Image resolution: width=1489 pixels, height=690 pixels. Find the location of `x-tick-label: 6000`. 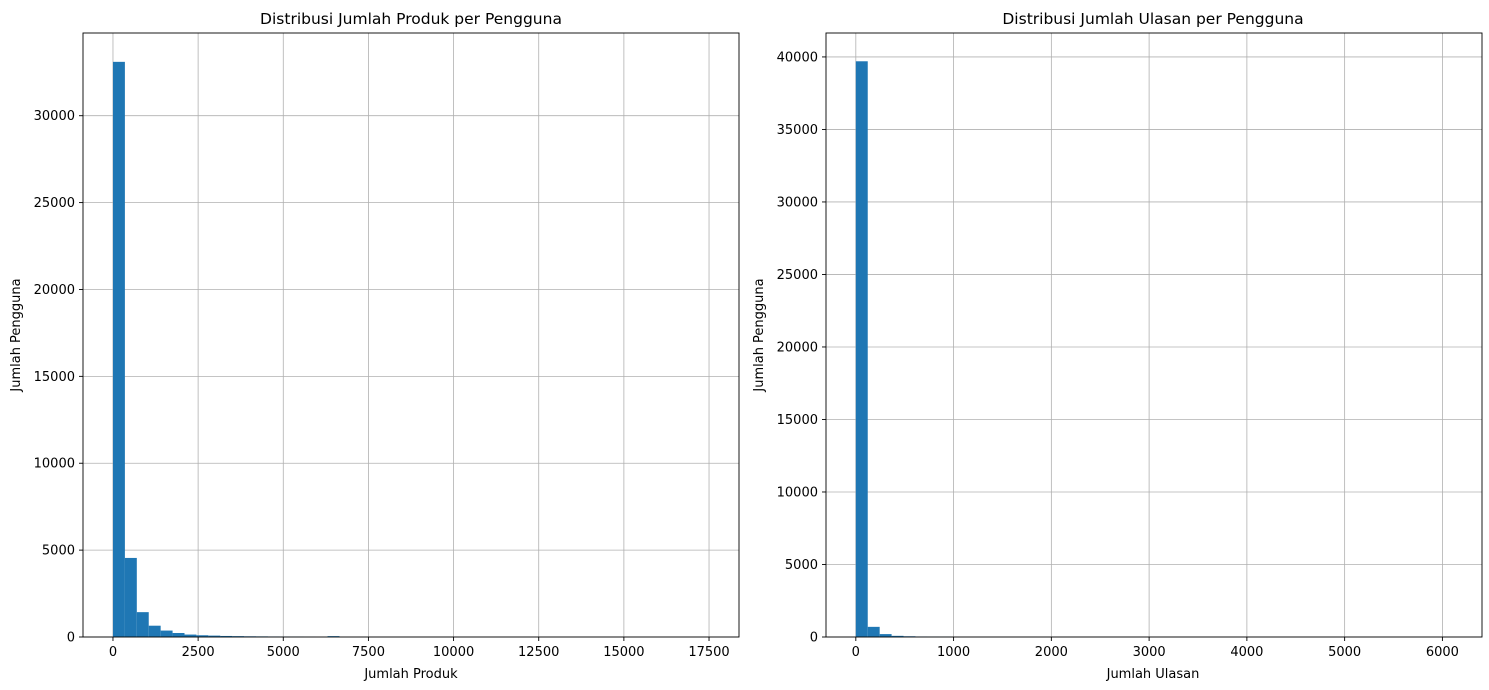

x-tick-label: 6000 is located at coordinates (1442, 652).